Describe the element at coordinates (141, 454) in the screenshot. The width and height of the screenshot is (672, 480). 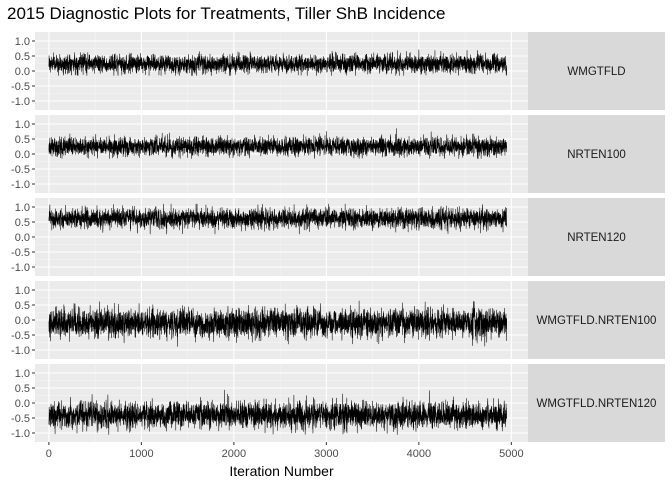
I see `x-tick-label: 1000` at that location.